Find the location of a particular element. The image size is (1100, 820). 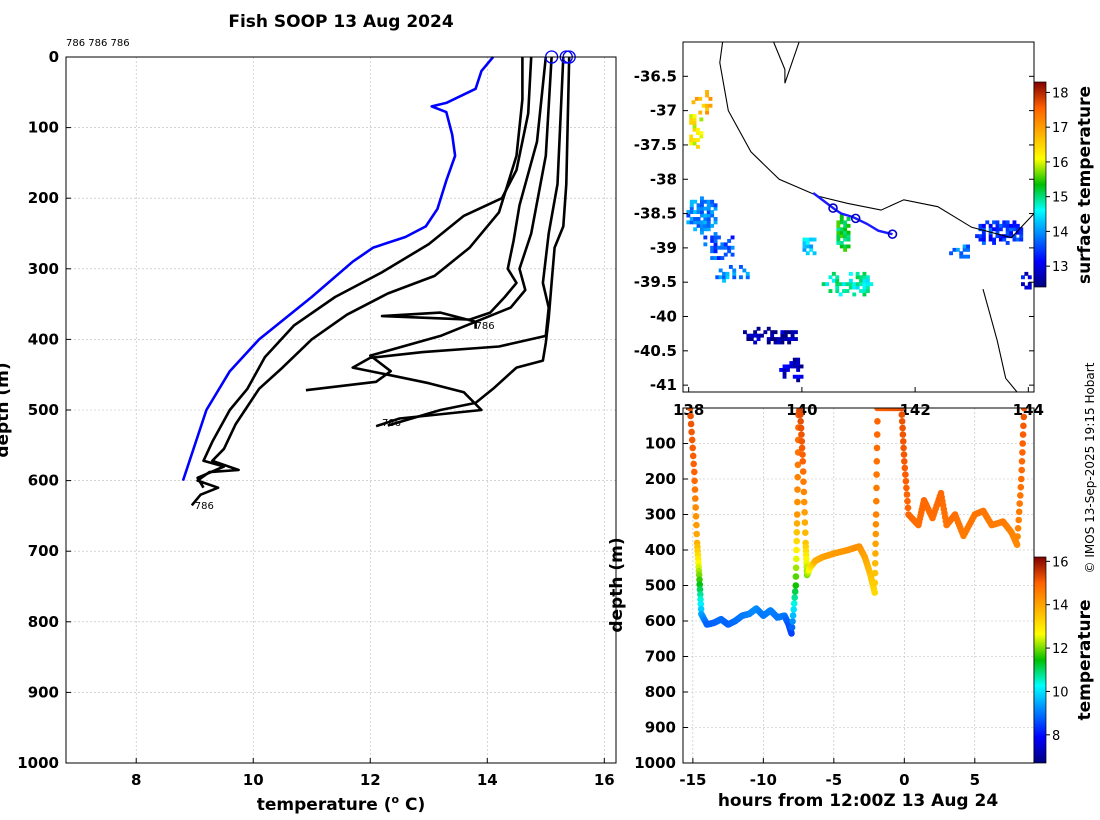

sst-colorbar-label: surface temperature is located at coordinates (1085, 185).